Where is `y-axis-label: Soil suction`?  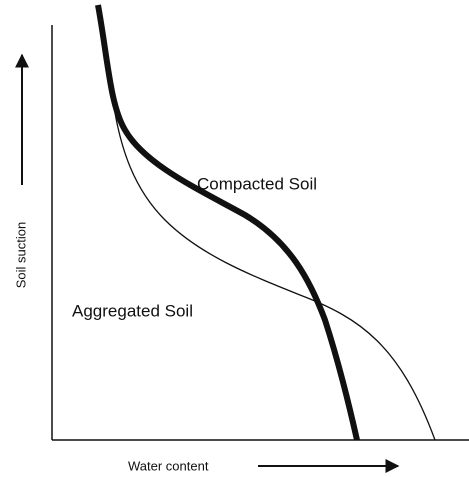 y-axis-label: Soil suction is located at coordinates (20, 255).